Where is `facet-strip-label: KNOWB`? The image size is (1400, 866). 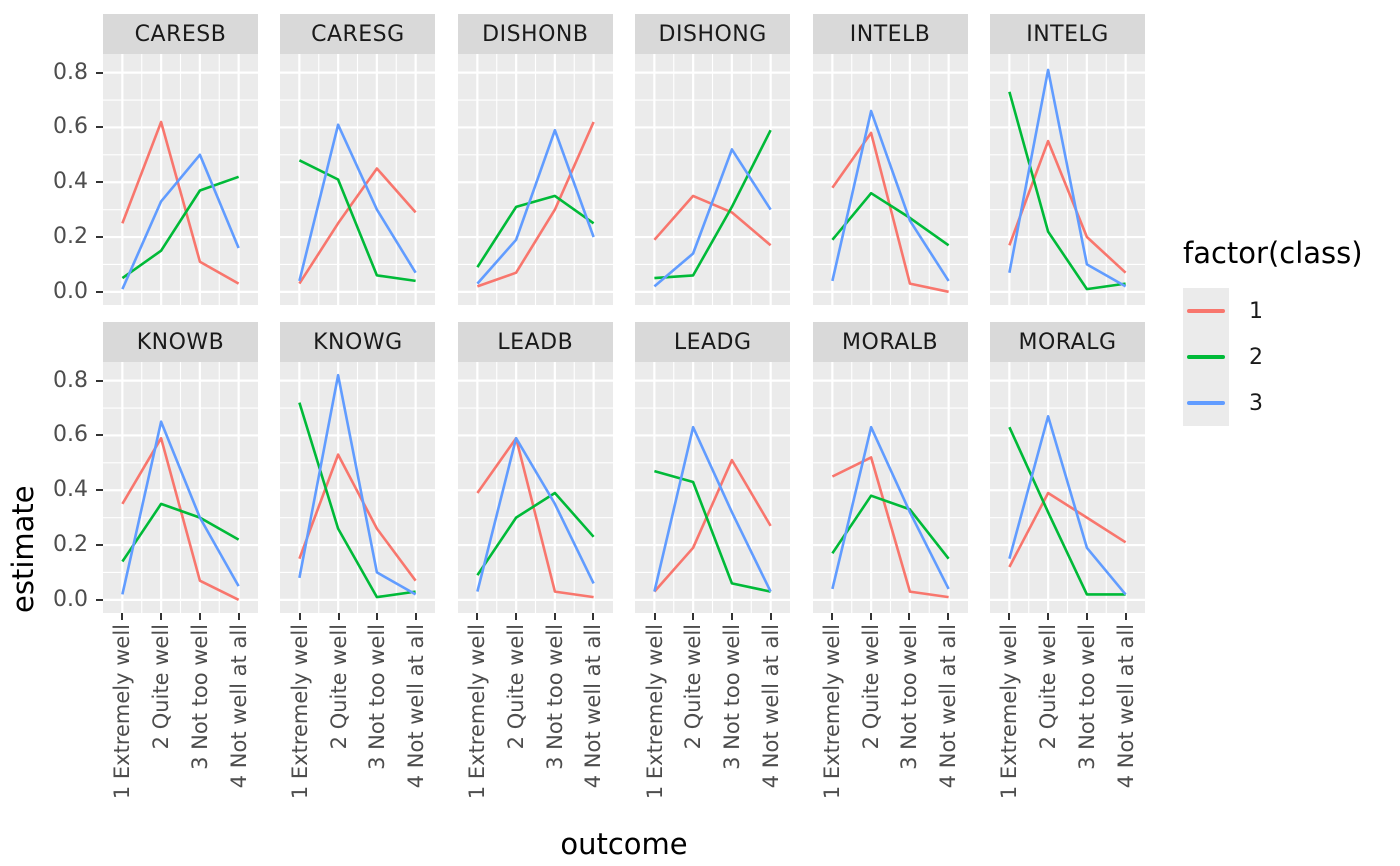
facet-strip-label: KNOWB is located at coordinates (180, 342).